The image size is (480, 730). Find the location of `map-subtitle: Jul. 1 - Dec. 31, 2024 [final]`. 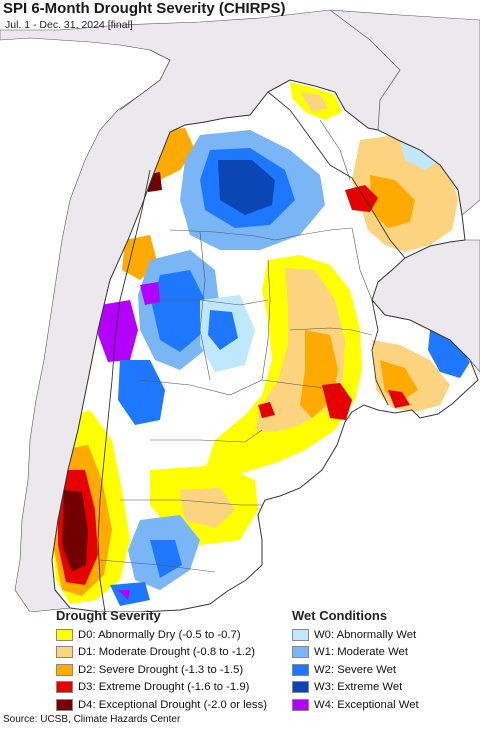

map-subtitle: Jul. 1 - Dec. 31, 2024 [final] is located at coordinates (69, 25).